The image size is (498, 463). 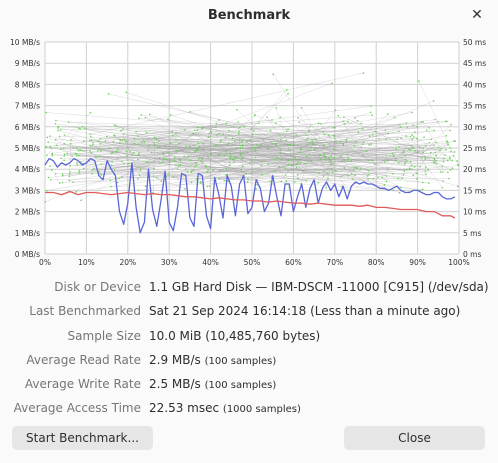 What do you see at coordinates (104, 335) in the screenshot?
I see `sample-size-label: Sample Size` at bounding box center [104, 335].